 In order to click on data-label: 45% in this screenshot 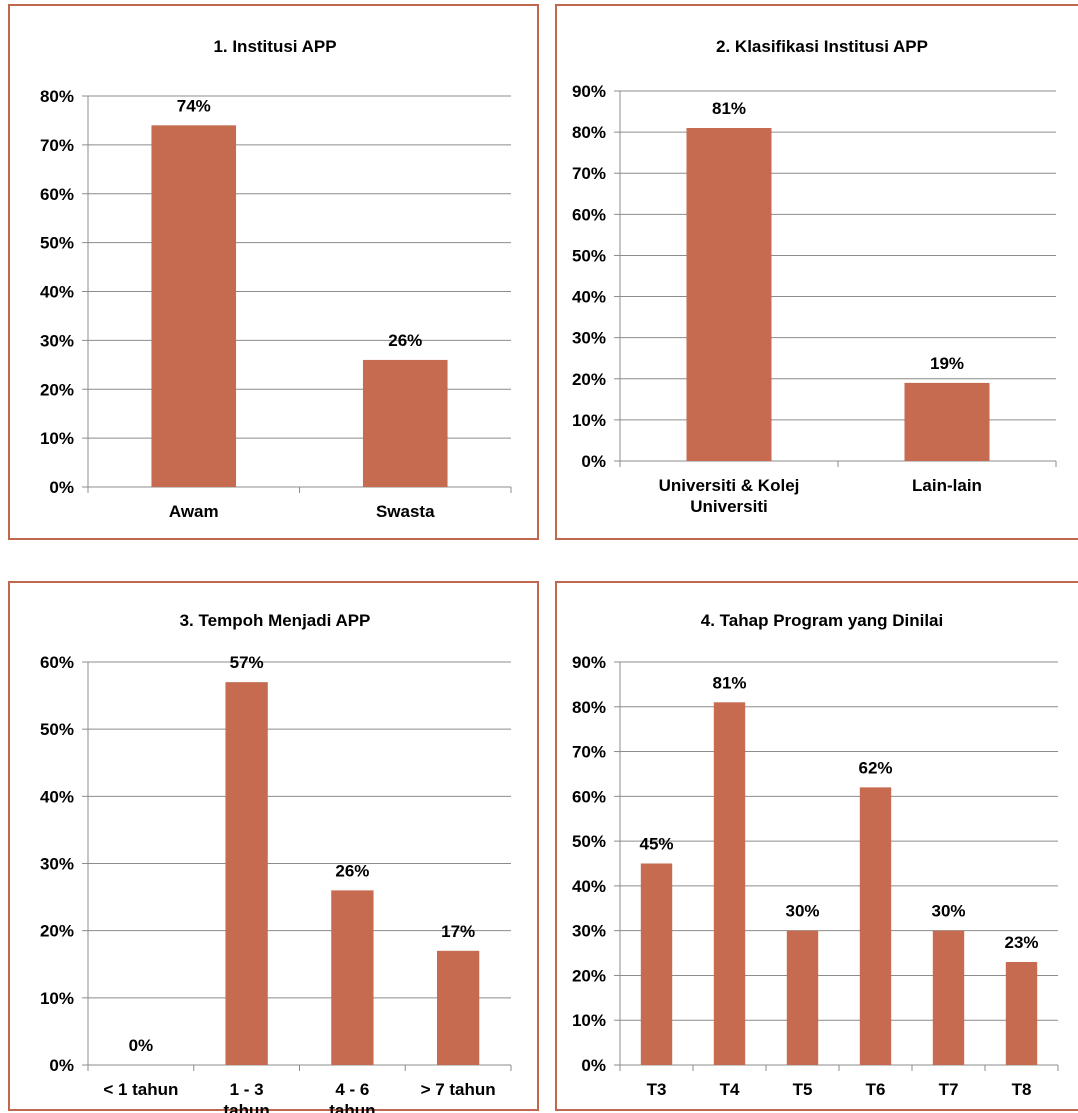, I will do `click(656, 844)`.